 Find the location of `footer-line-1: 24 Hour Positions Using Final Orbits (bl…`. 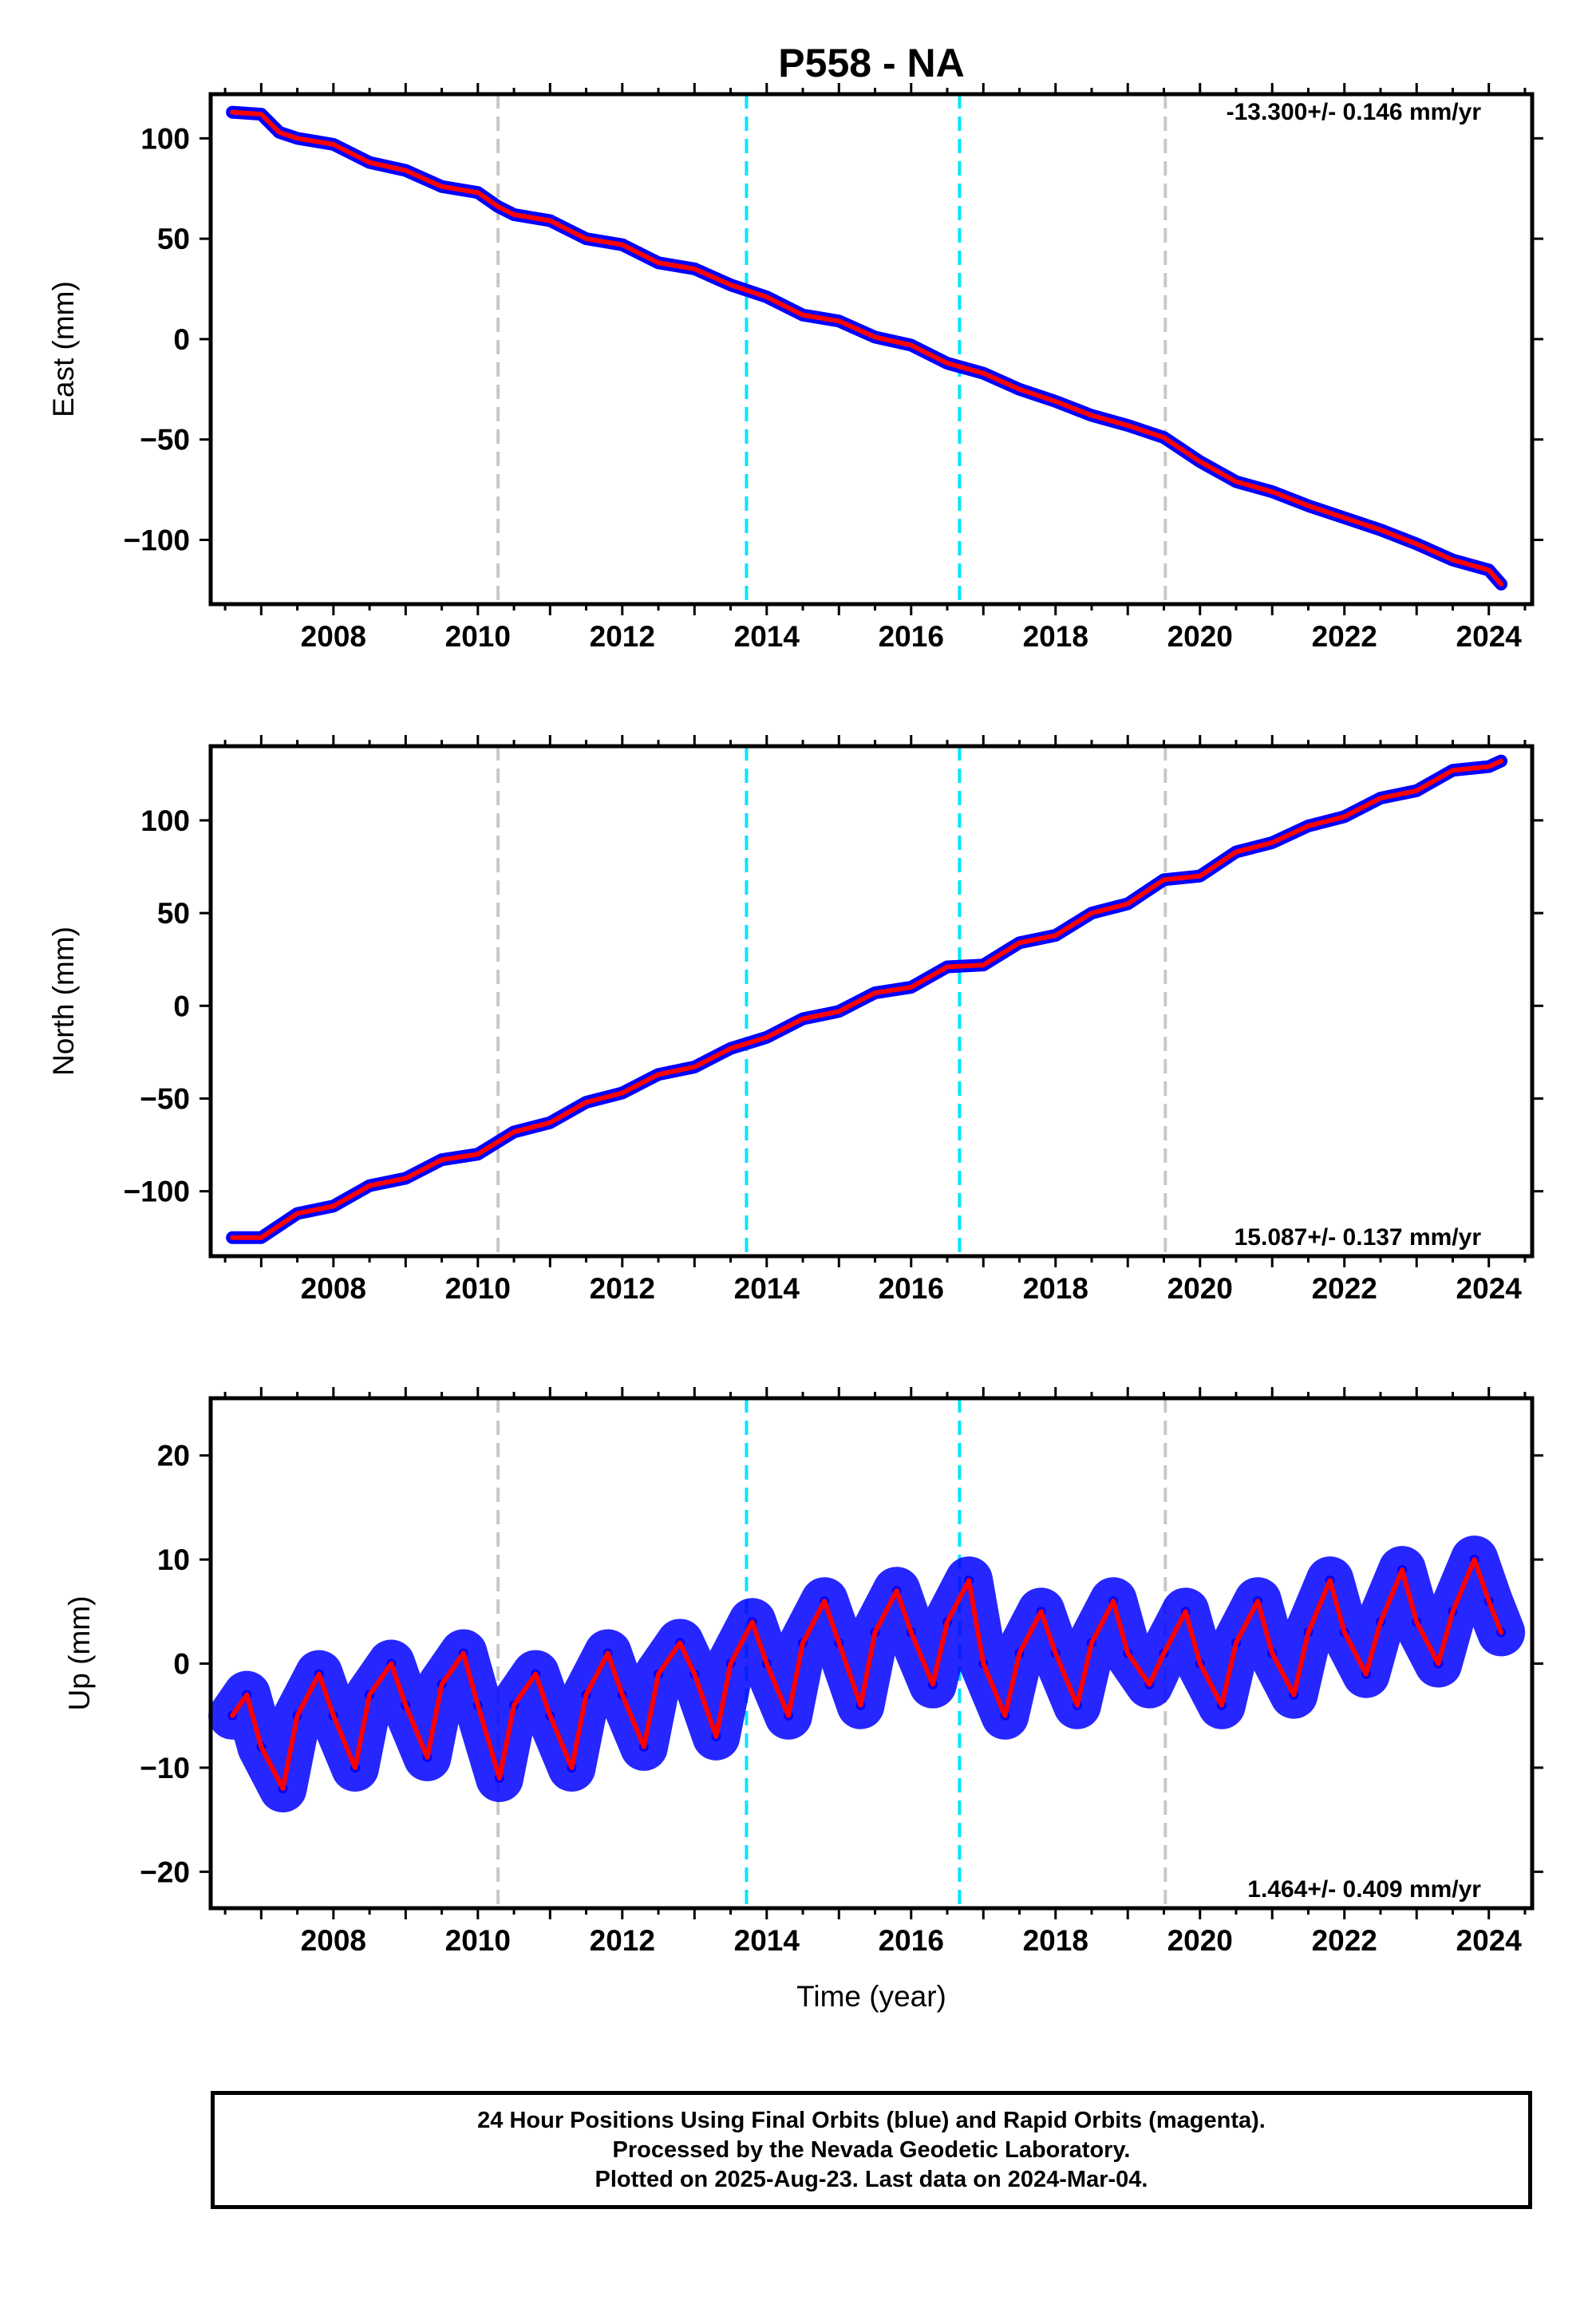

footer-line-1: 24 Hour Positions Using Final Orbits (bl… is located at coordinates (871, 2120).